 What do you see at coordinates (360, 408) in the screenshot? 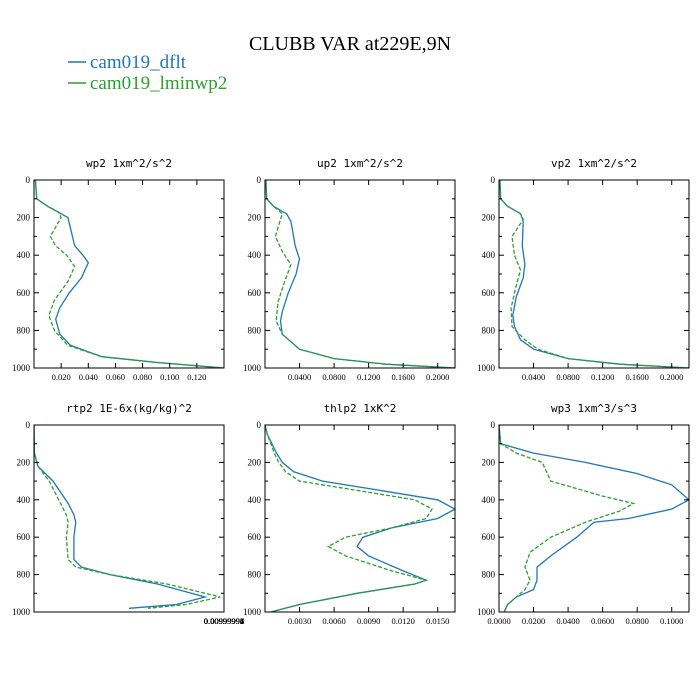
I see `panel-title: thlp2 1xK^2` at bounding box center [360, 408].